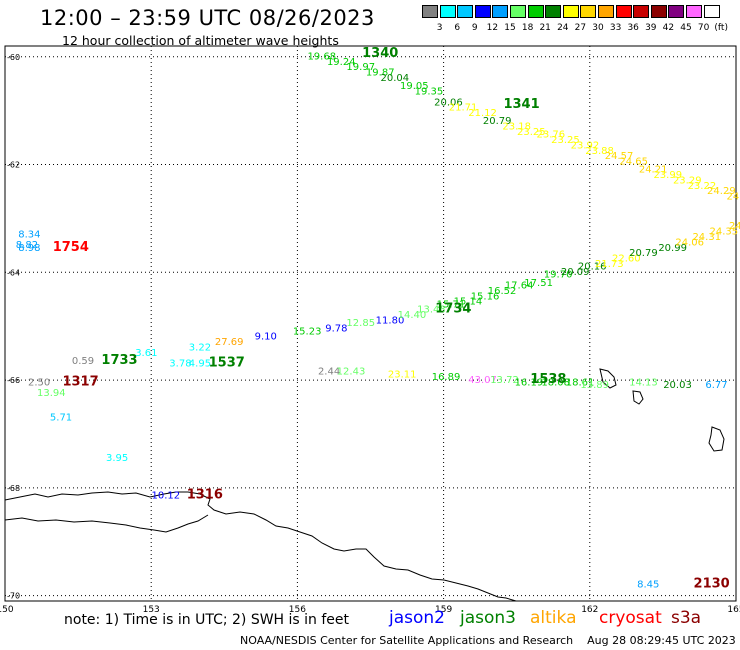 The height and width of the screenshot is (650, 740). I want to click on wave-height-value: 20.99, so click(672, 248).